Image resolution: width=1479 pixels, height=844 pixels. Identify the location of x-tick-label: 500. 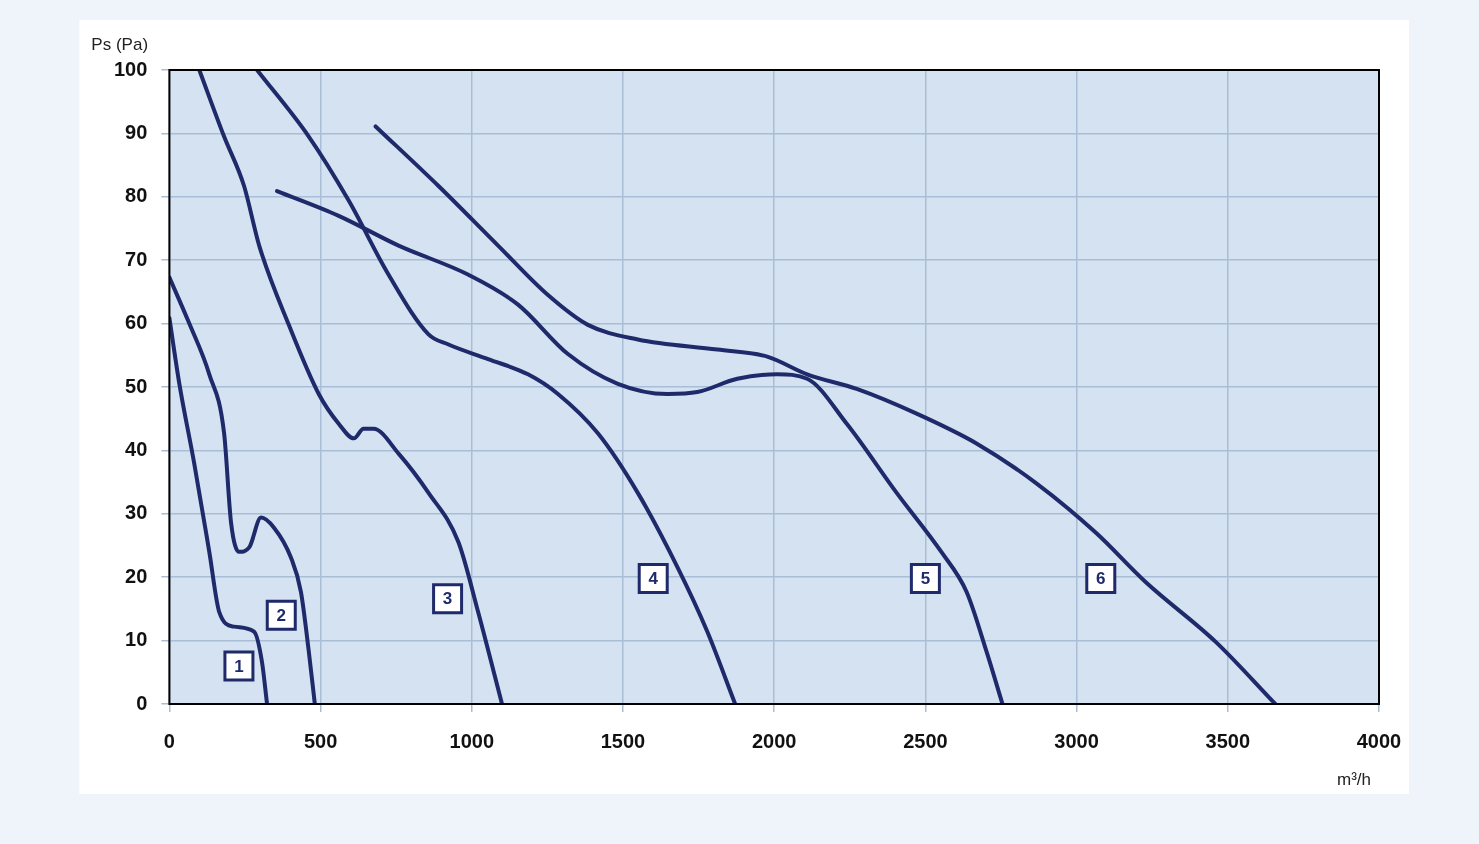
(320, 740).